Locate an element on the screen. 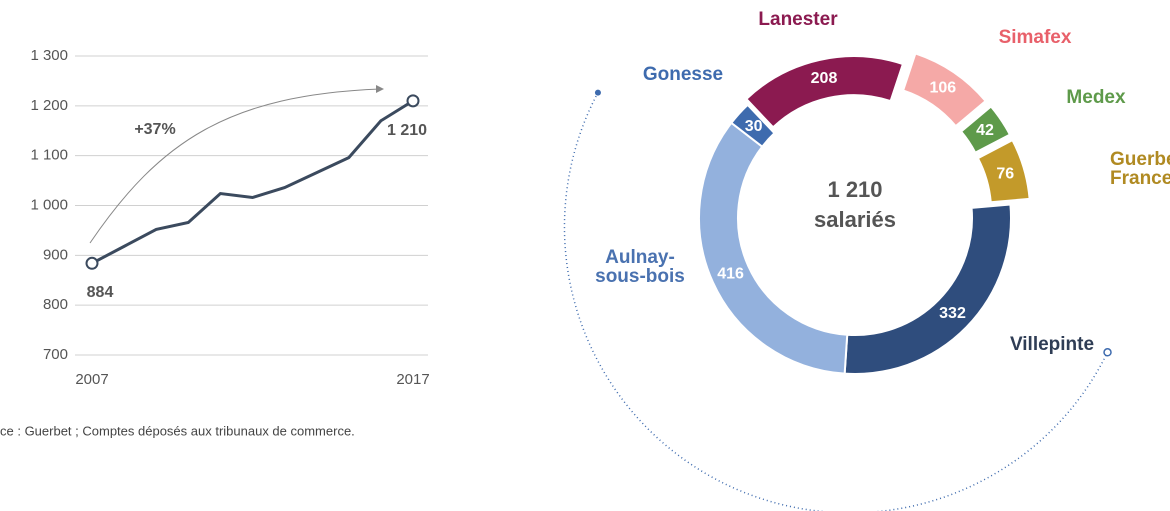 Image resolution: width=1170 pixels, height=511 pixels. category-label: Villepinte is located at coordinates (1052, 344).